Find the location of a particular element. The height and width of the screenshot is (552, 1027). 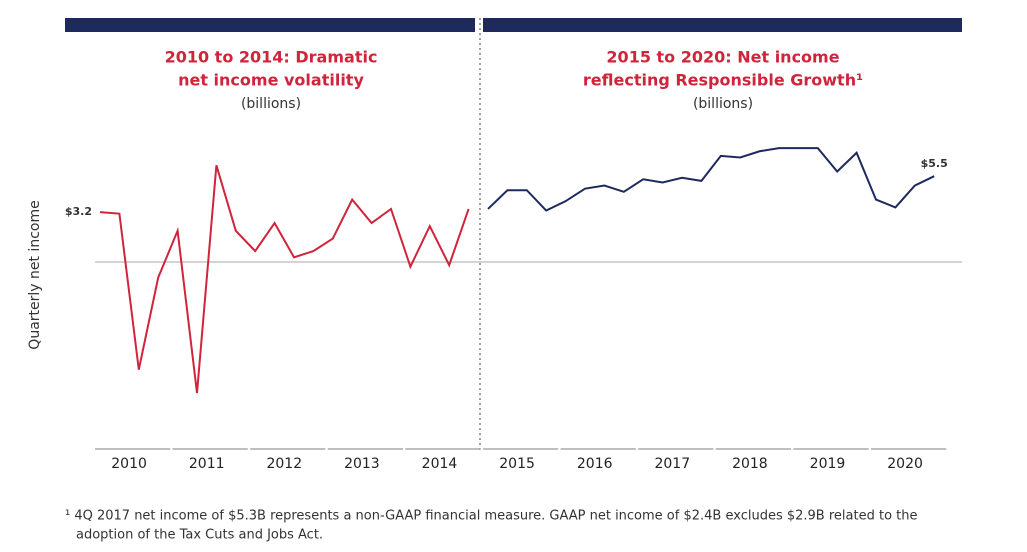

x-tick-label: 2017 is located at coordinates (672, 464).